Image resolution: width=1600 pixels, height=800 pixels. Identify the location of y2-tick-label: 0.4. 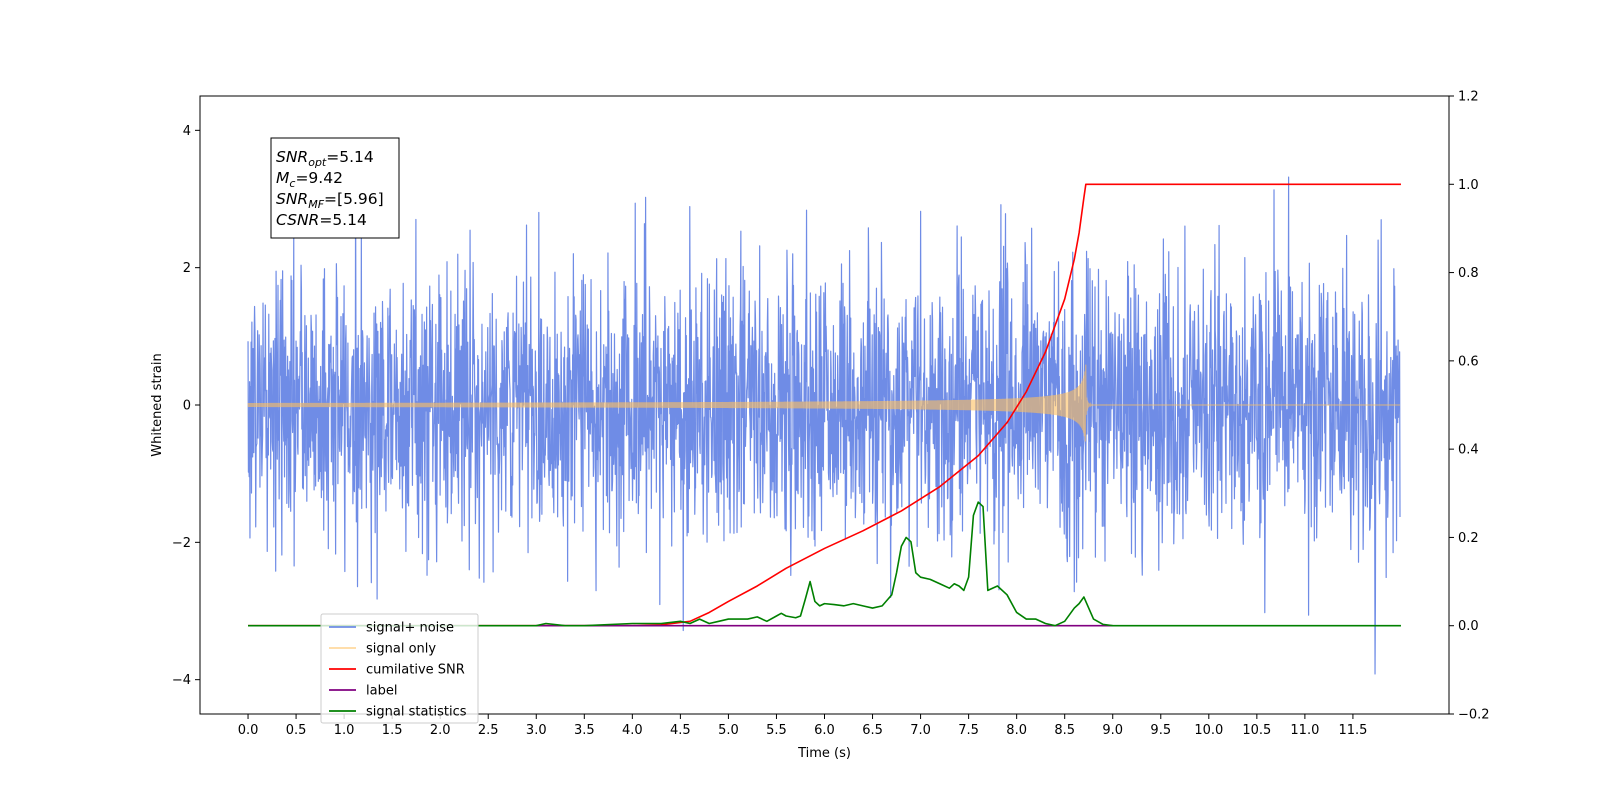
(1468, 450).